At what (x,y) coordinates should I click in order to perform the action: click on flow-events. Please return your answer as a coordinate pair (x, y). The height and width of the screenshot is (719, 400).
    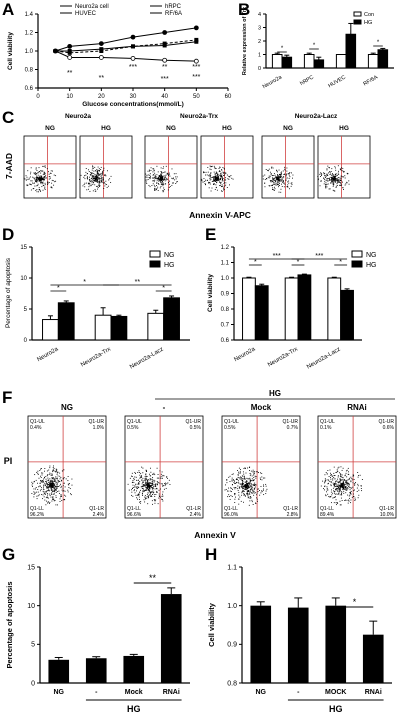
    Looking at the image, I should click on (333, 178).